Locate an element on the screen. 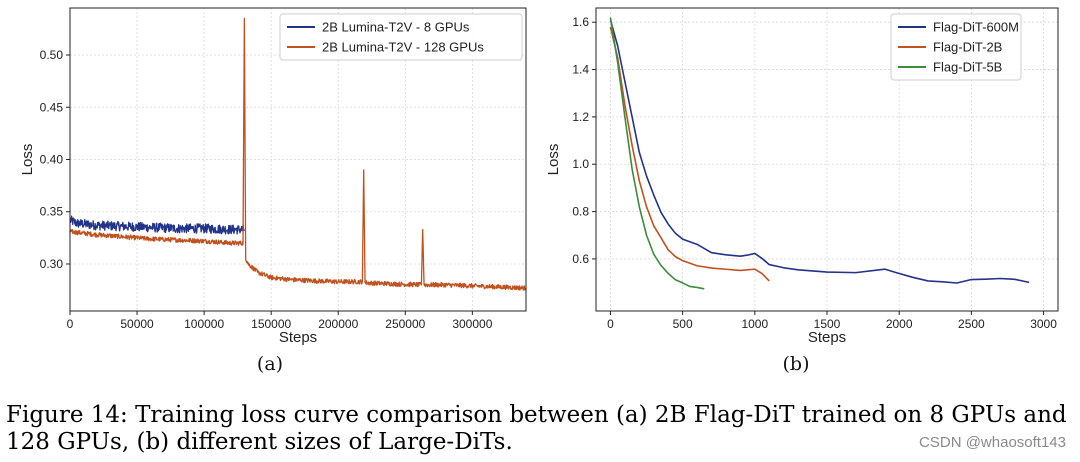 The height and width of the screenshot is (462, 1080). y-tick-label: 0.40 is located at coordinates (52, 160).